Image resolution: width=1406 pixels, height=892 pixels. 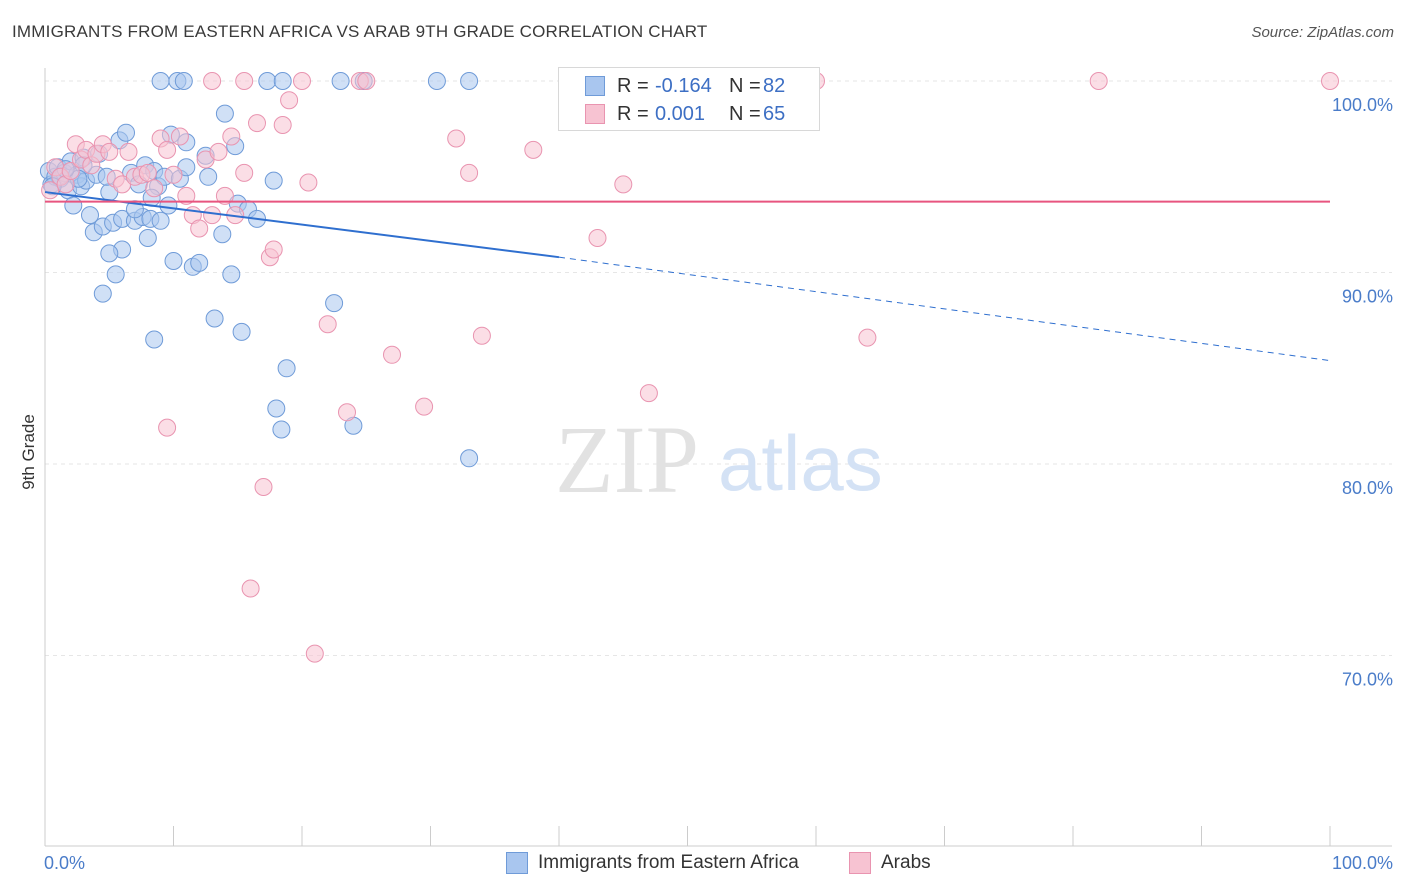 I want to click on legend-row-arabs: R = 0.001 N = 65, so click(x=672, y=114).